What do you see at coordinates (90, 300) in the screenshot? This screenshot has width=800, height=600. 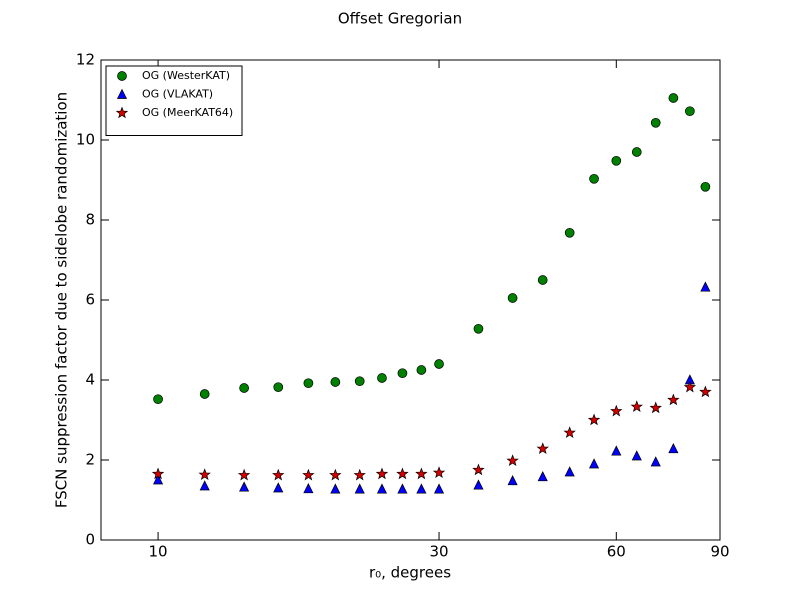 I see `y-tick-label: 6` at bounding box center [90, 300].